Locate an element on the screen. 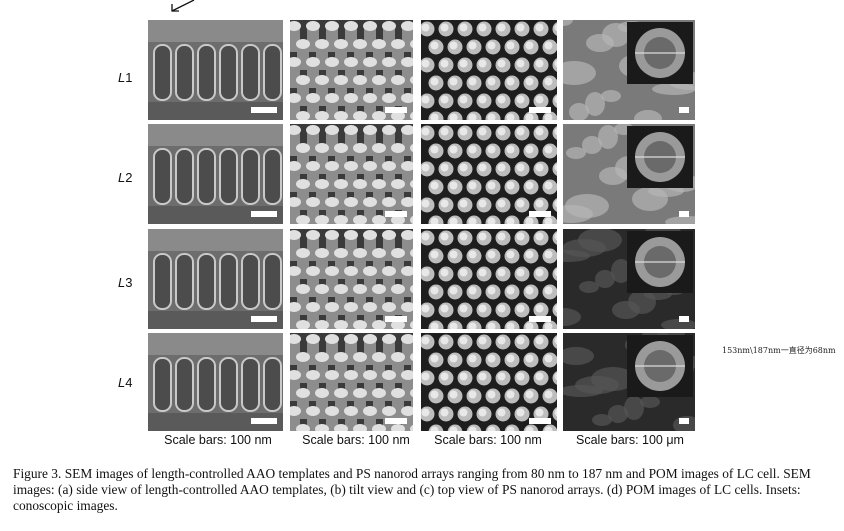 This screenshot has height=531, width=844. panel-r1-c4 is located at coordinates (629, 70).